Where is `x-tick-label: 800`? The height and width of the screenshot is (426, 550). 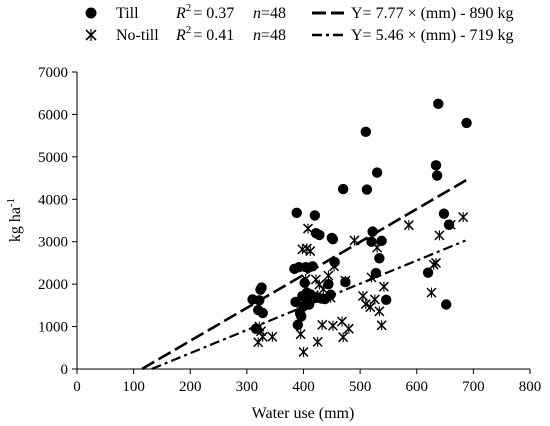
x-tick-label: 800 is located at coordinates (530, 387).